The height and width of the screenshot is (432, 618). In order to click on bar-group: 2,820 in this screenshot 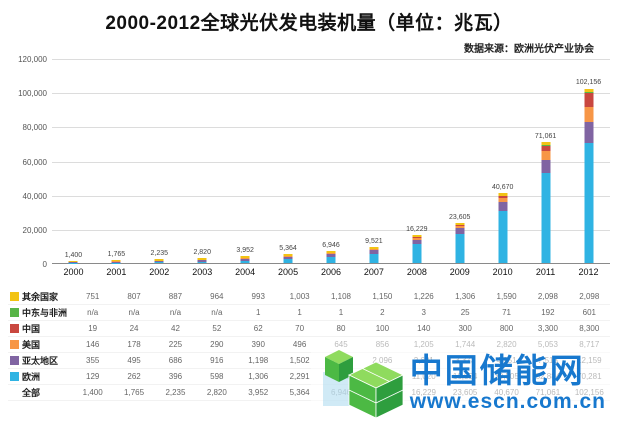, I will do `click(202, 161)`.